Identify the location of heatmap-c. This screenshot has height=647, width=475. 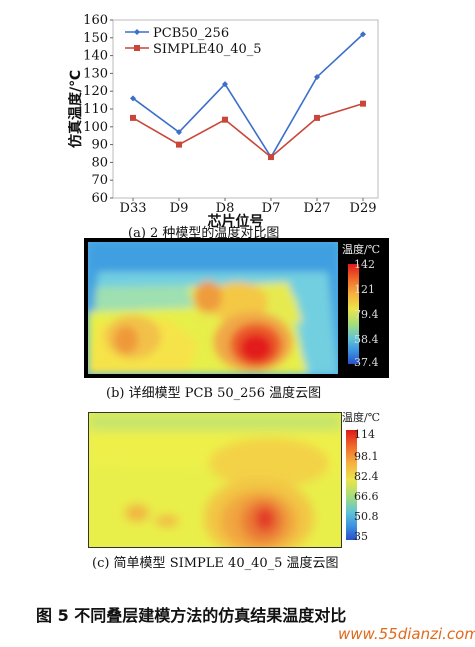
(215, 480).